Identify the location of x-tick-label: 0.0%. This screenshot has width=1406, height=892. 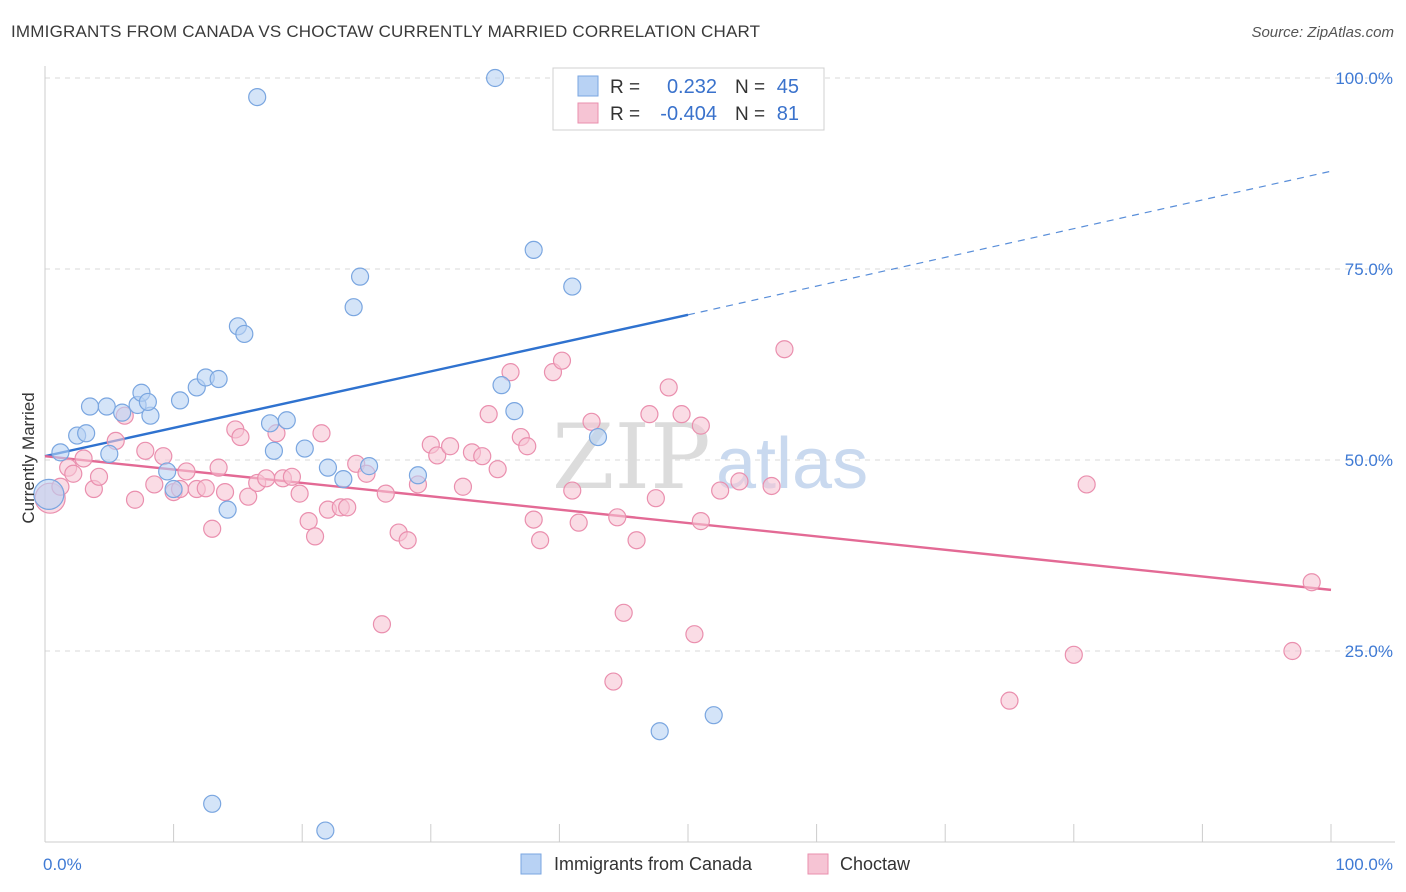
(62, 864).